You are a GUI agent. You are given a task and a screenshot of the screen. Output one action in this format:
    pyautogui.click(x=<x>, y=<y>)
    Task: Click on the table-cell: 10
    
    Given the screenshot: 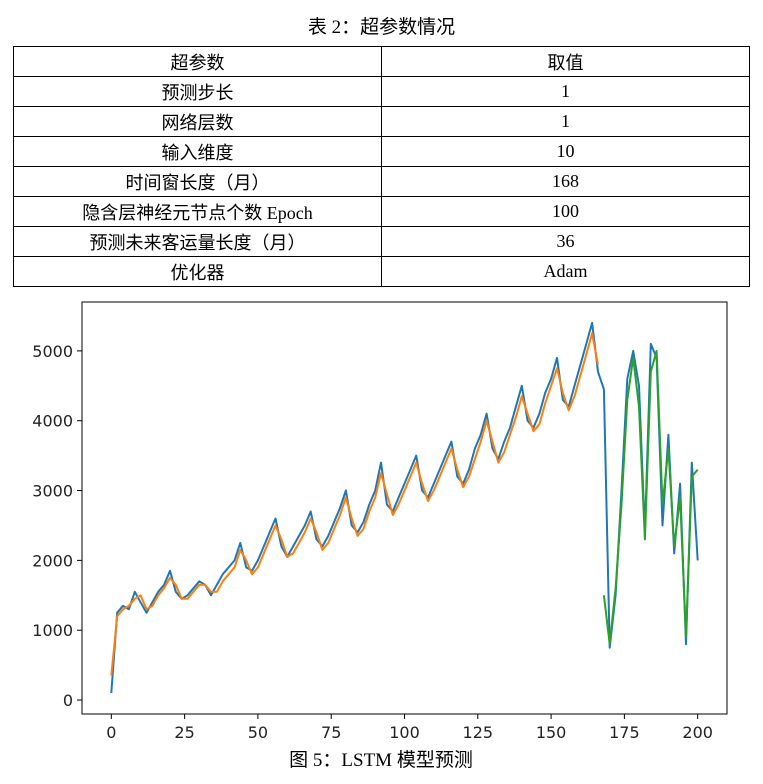 What is the action you would take?
    pyautogui.click(x=565, y=151)
    